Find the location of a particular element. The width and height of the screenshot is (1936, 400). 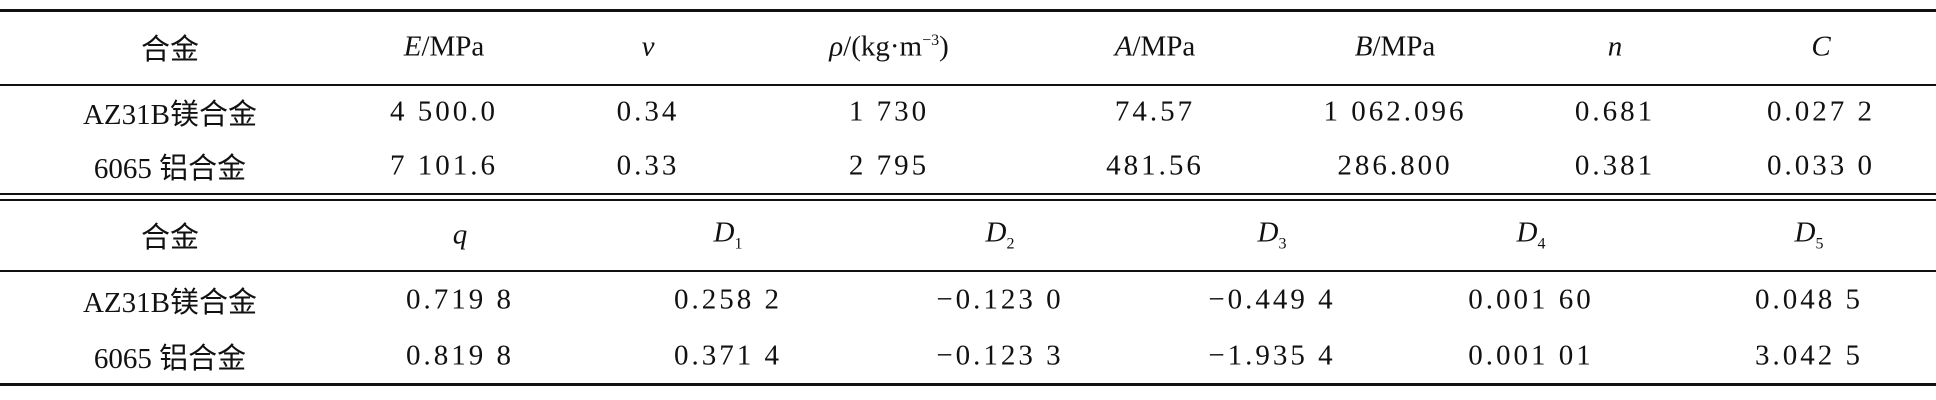

header-italic: C is located at coordinates (1821, 46).